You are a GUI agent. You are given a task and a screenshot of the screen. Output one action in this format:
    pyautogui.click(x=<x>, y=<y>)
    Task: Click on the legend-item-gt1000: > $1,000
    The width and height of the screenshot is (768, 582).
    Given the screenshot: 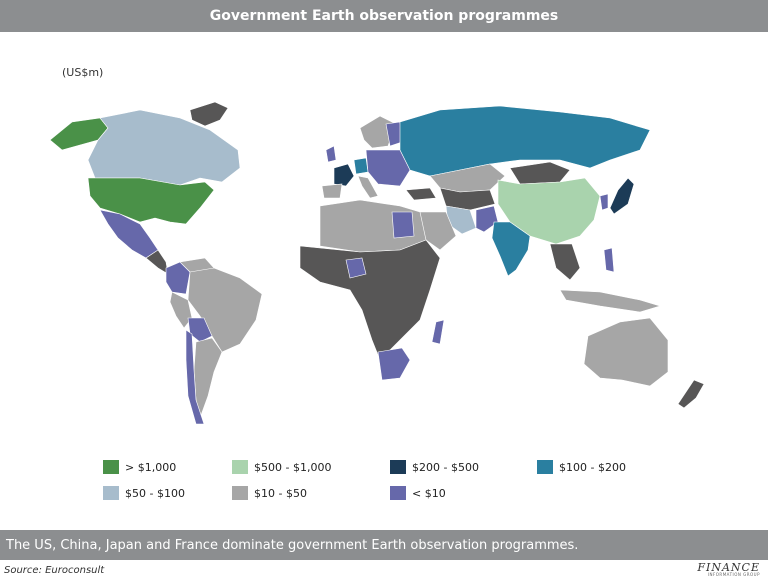 What is the action you would take?
    pyautogui.click(x=139, y=467)
    